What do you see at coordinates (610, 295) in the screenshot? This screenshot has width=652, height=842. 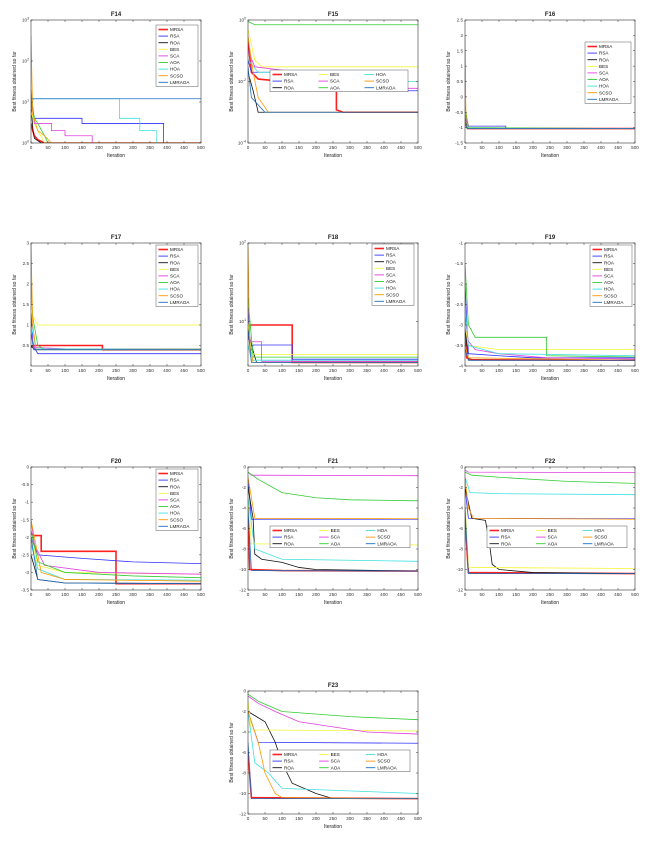 I see `legend-label-scso: SCSO` at bounding box center [610, 295].